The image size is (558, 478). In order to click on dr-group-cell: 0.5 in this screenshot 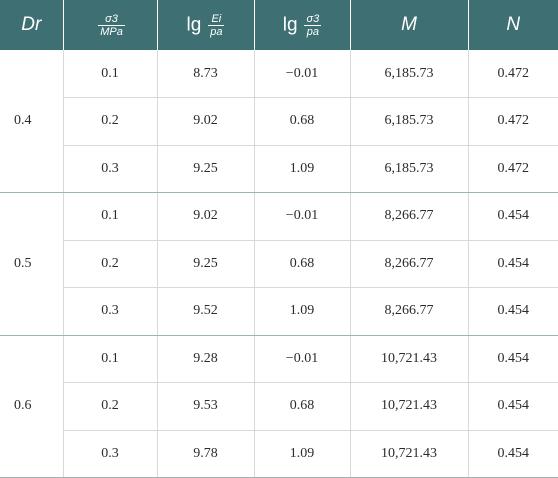, I will do `click(31, 264)`.